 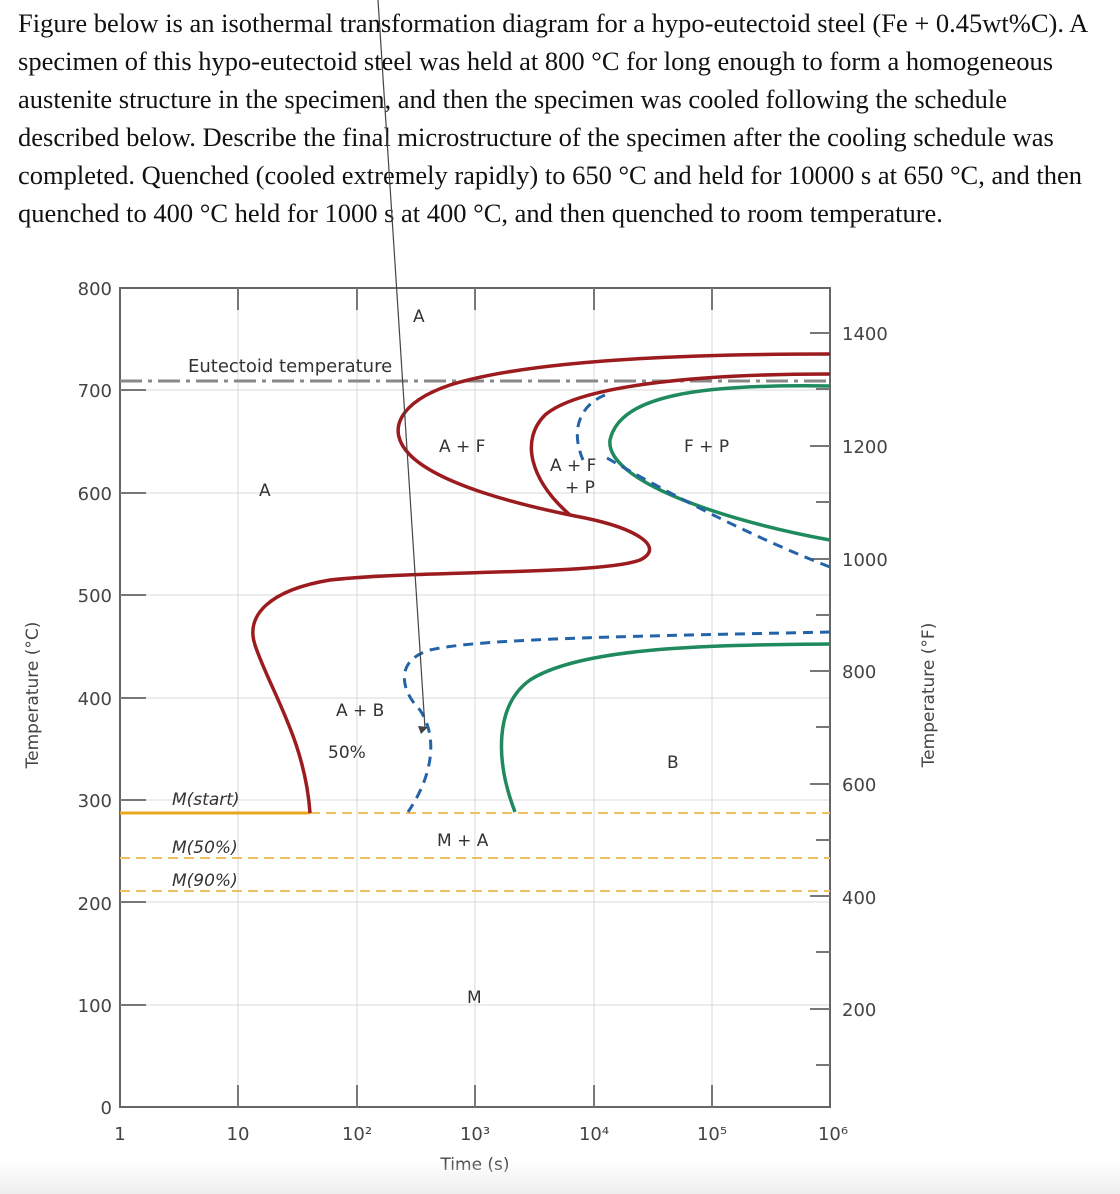 I want to click on tick-label: 1, so click(x=119, y=1134).